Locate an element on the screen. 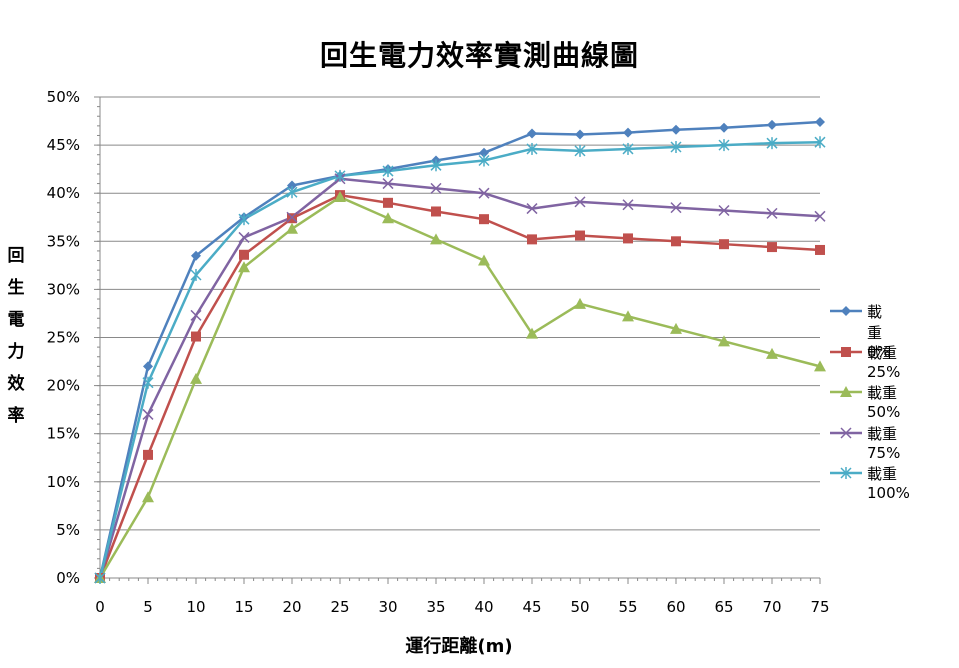  y-tick-label: 0% is located at coordinates (68, 578).